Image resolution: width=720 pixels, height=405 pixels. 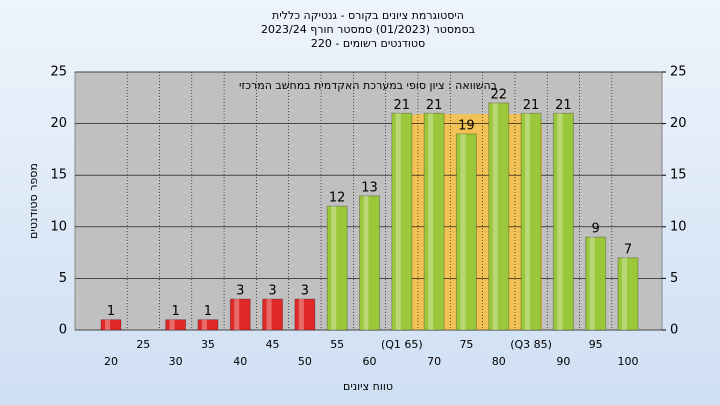 What do you see at coordinates (63, 278) in the screenshot?
I see `y-tick-label: 5` at bounding box center [63, 278].